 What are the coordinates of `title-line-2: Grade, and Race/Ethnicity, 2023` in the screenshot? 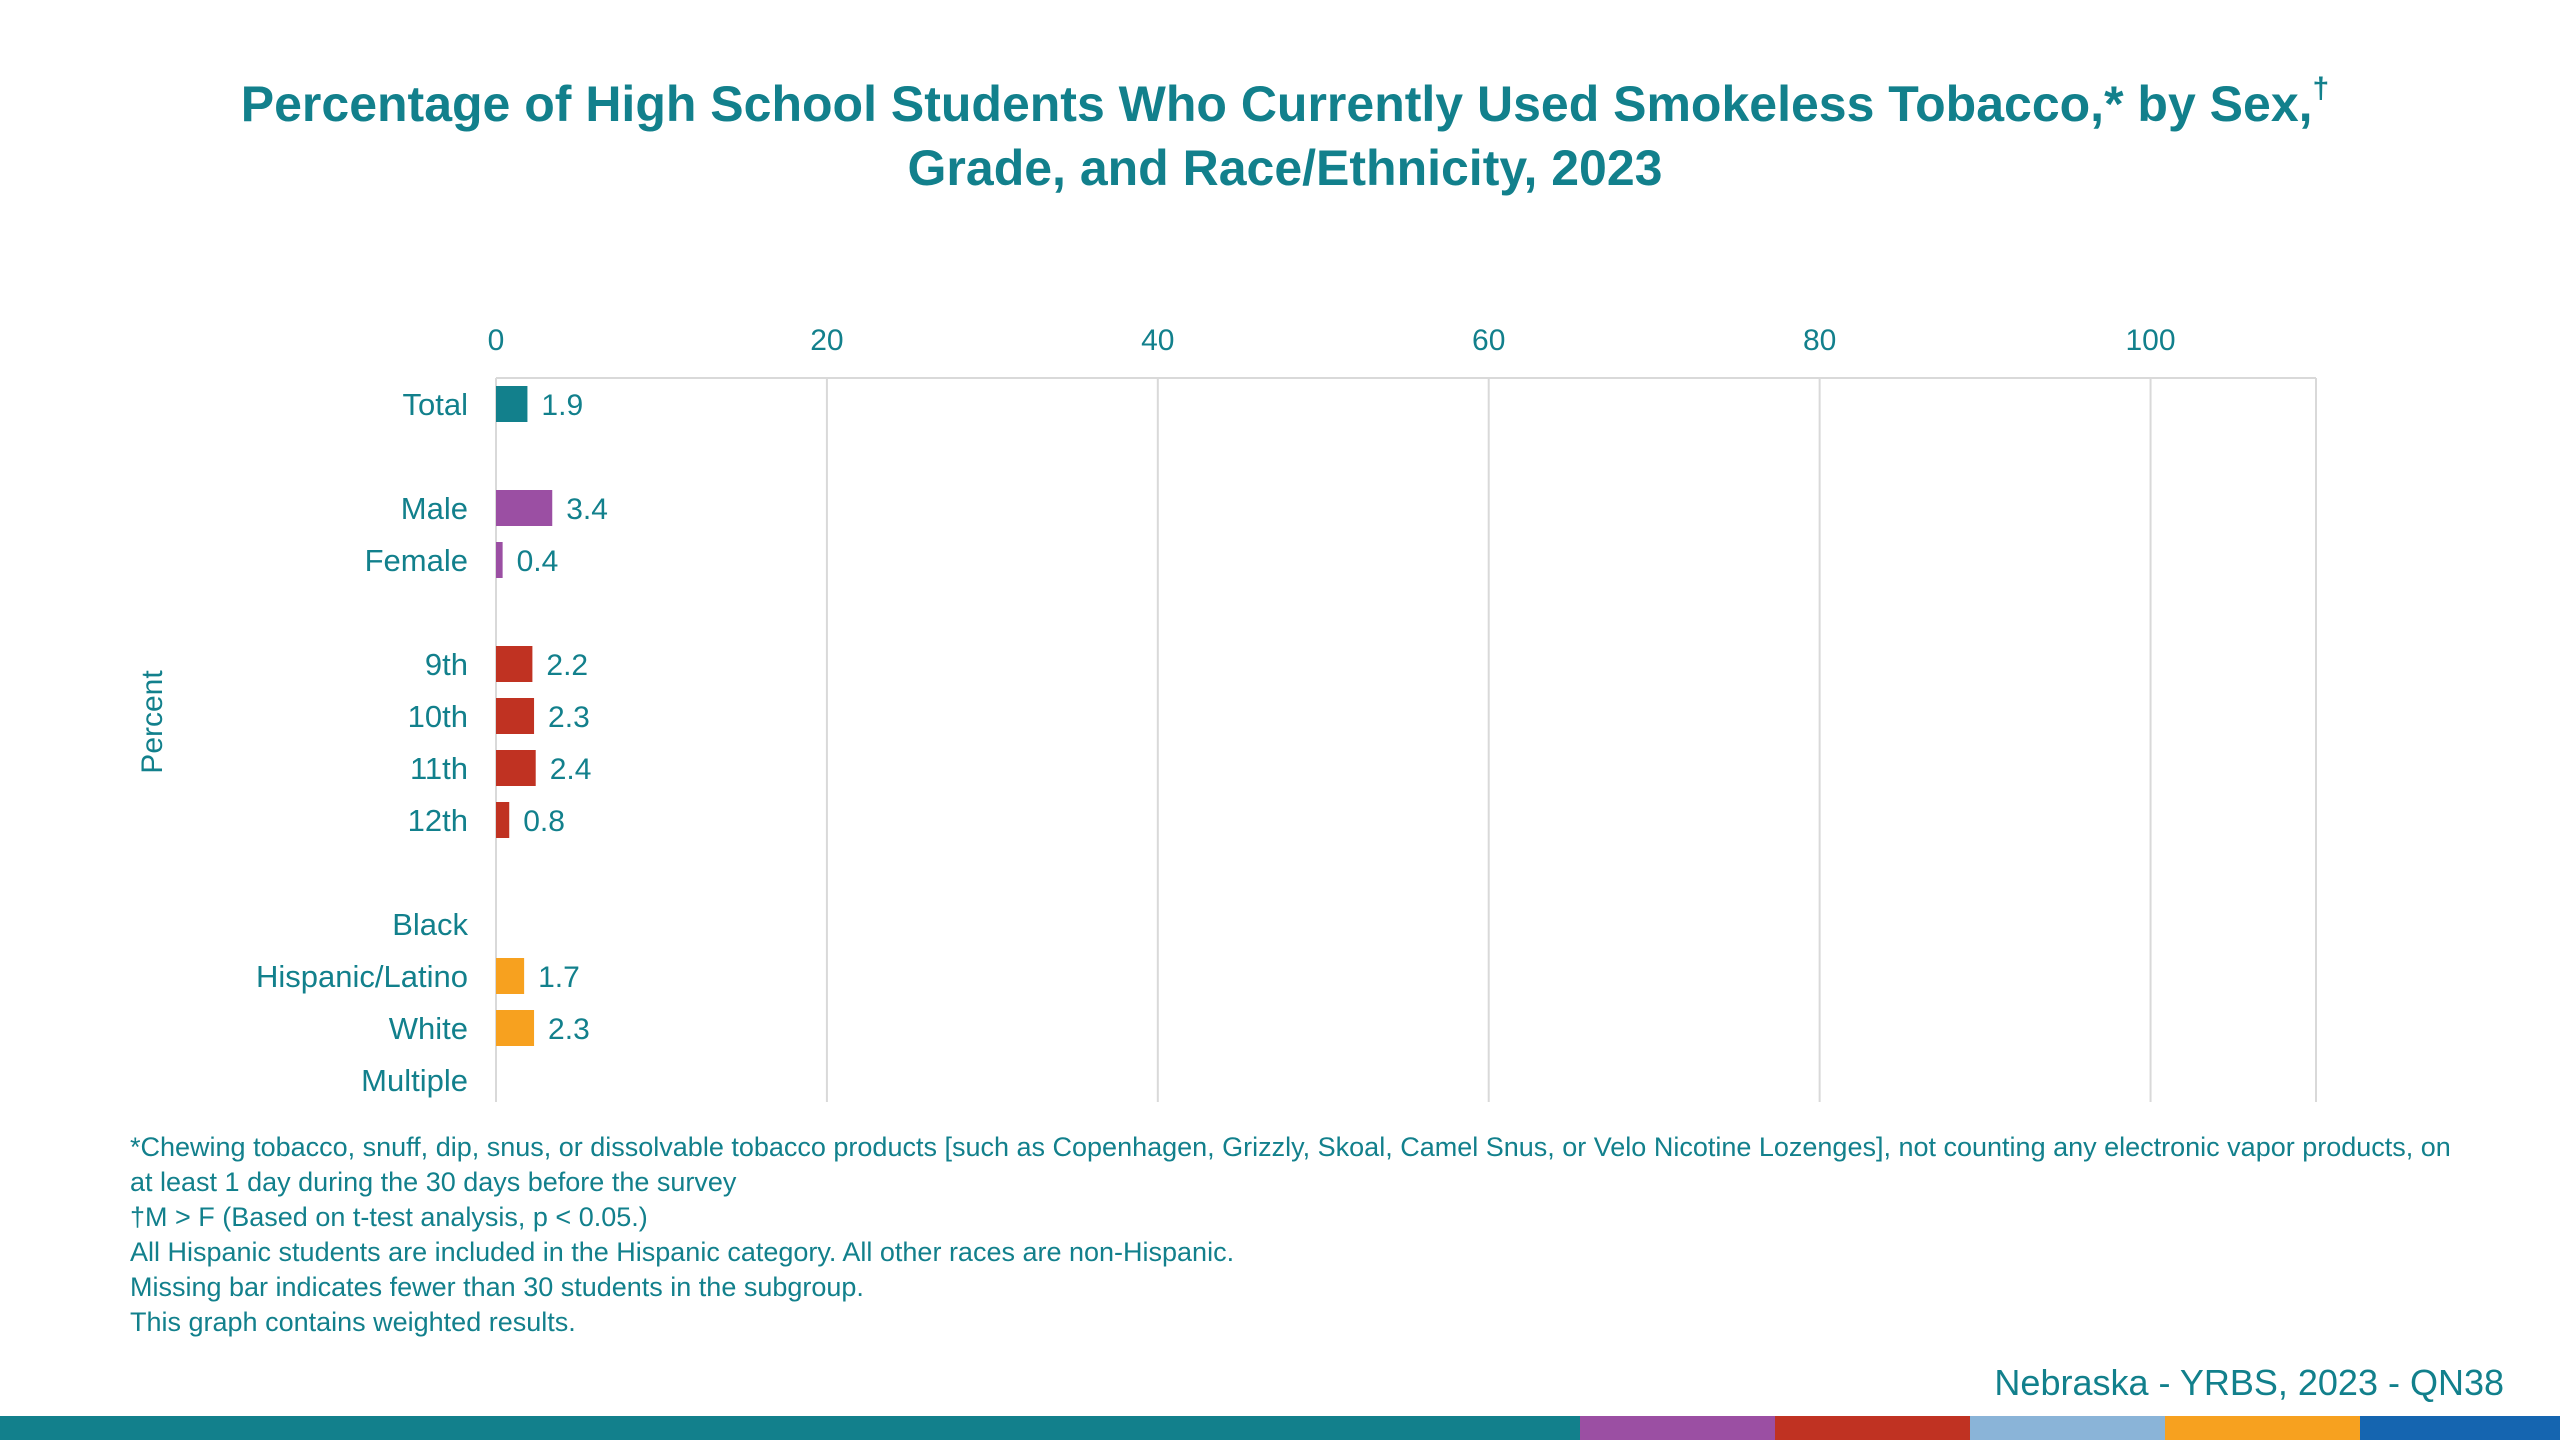 It's located at (1285, 168).